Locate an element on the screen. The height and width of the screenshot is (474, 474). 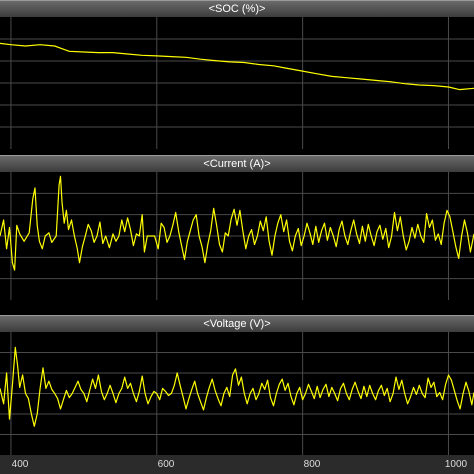
x-tick-label: 400 is located at coordinates (20, 464).